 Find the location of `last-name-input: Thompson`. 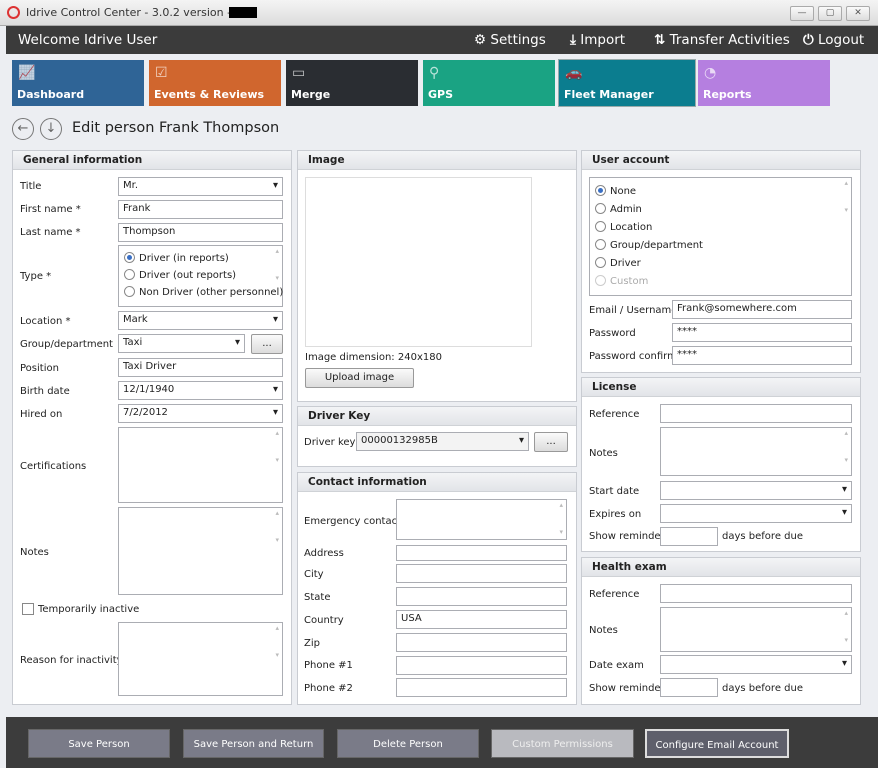

last-name-input: Thompson is located at coordinates (200, 232).